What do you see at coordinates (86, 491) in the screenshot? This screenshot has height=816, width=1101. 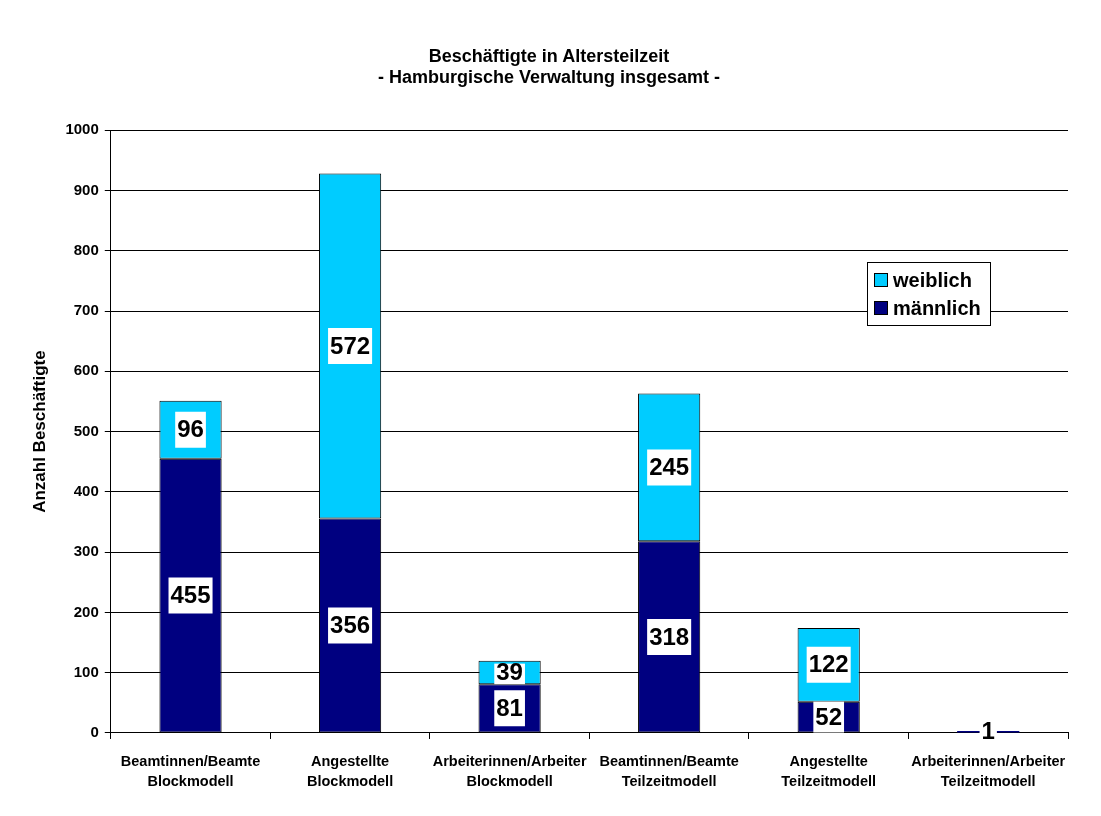 I see `y-tick-label: 400` at bounding box center [86, 491].